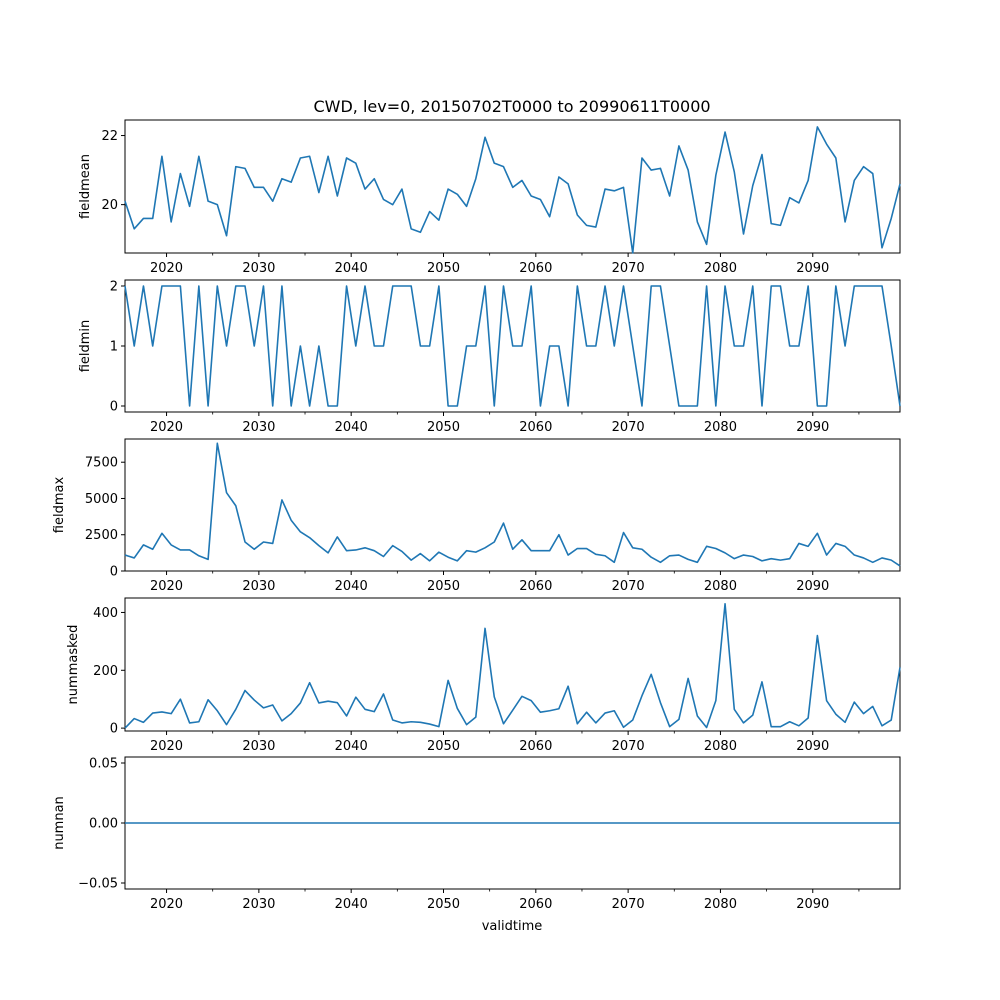 The image size is (1000, 1000). Describe the element at coordinates (258, 427) in the screenshot. I see `fieldmin-x-tick-label-2030: 2030` at that location.